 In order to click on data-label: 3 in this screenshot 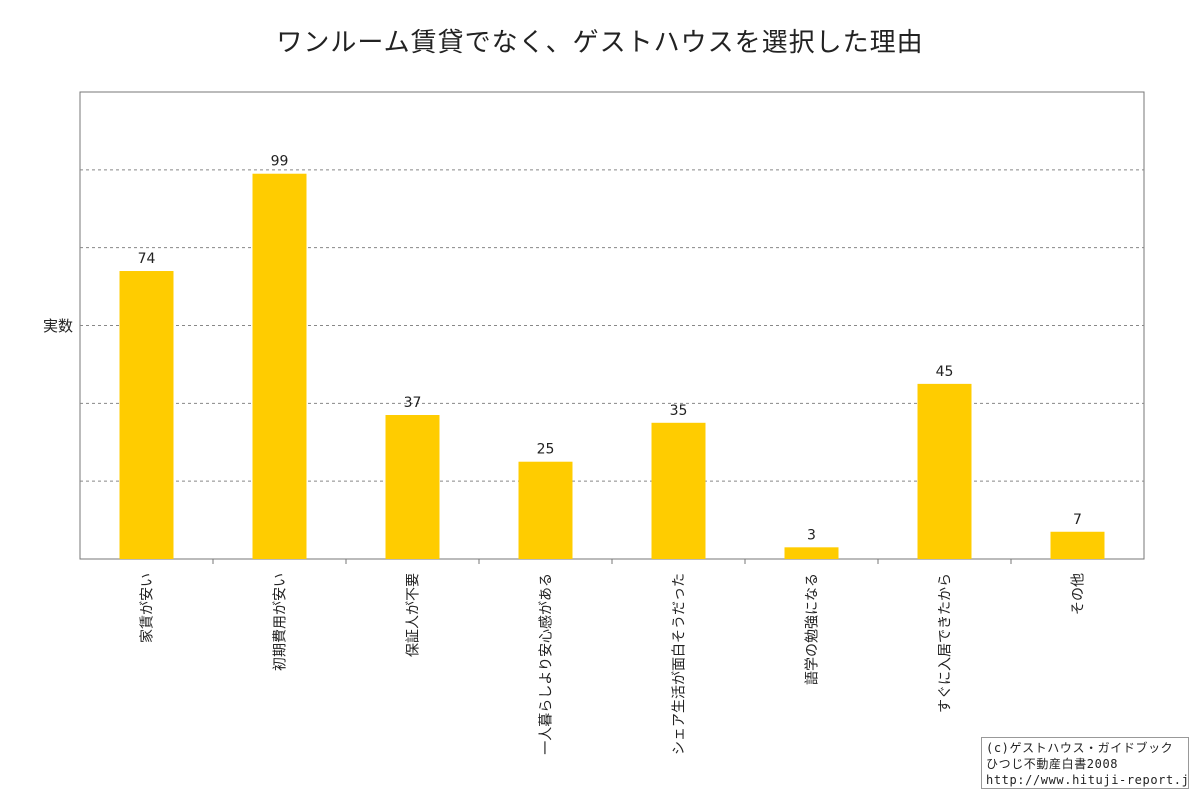, I will do `click(811, 535)`.